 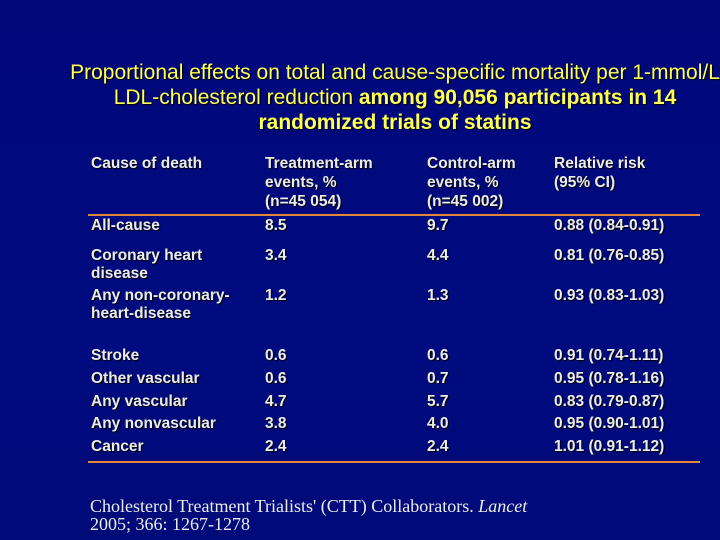 What do you see at coordinates (609, 446) in the screenshot?
I see `relative-risk-cell: 1.01 (0.91-1.12)` at bounding box center [609, 446].